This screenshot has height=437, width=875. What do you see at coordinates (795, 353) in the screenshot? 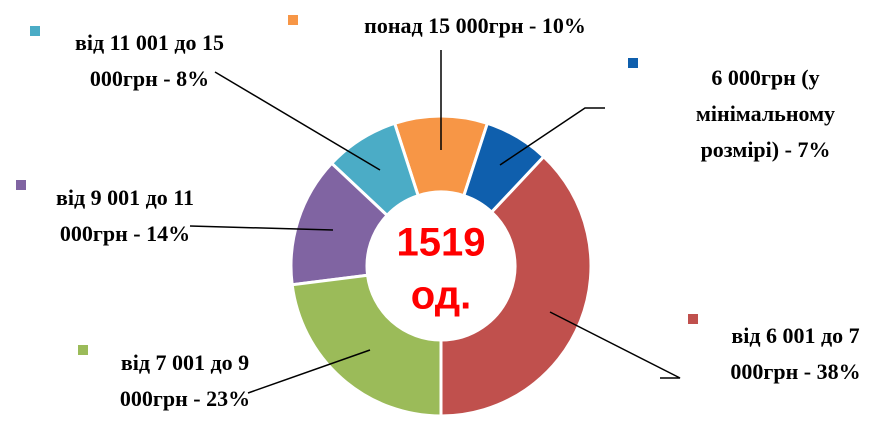
I see `category-label: від 6 001 до 7 000грн -` at bounding box center [795, 353].